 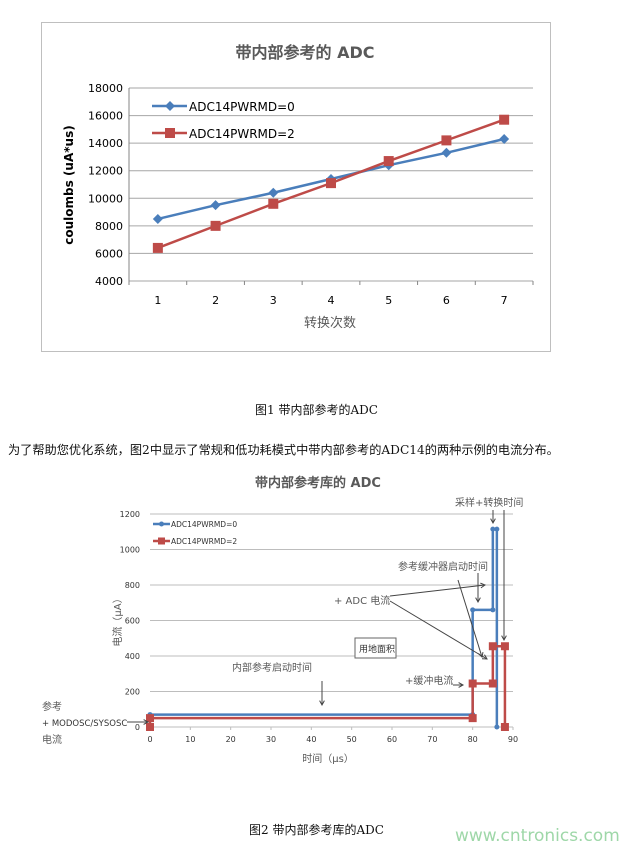 What do you see at coordinates (105, 171) in the screenshot?
I see `y-tick-label: 12000` at bounding box center [105, 171].